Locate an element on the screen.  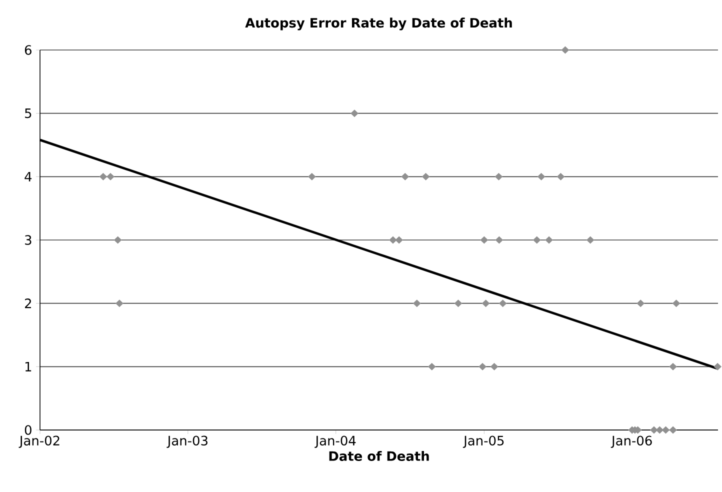
x-tick-label: Jan-05 is located at coordinates (483, 442).